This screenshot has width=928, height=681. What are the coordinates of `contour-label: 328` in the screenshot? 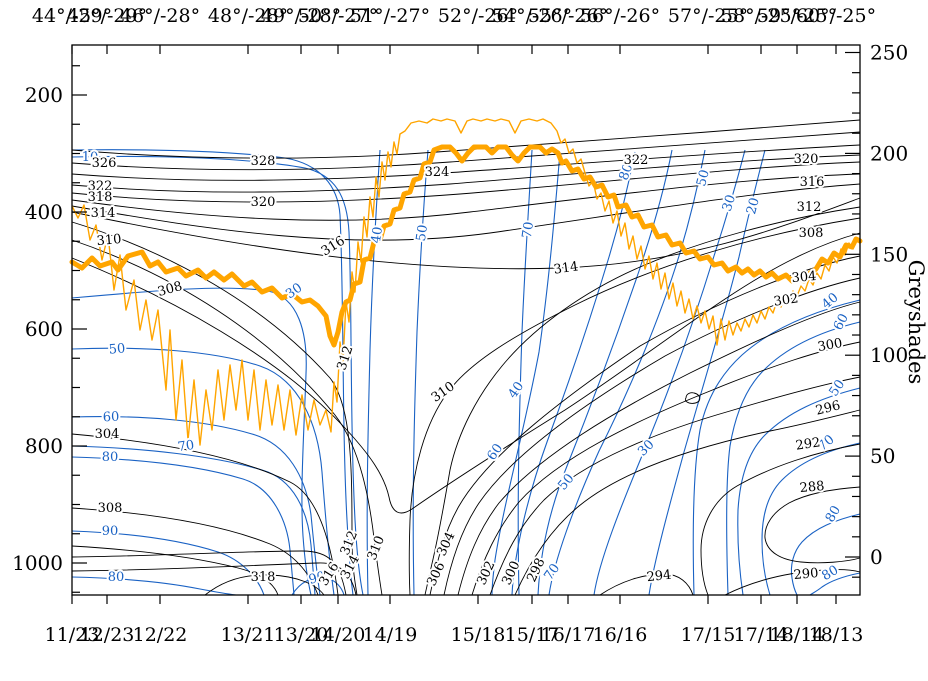 It's located at (263, 161).